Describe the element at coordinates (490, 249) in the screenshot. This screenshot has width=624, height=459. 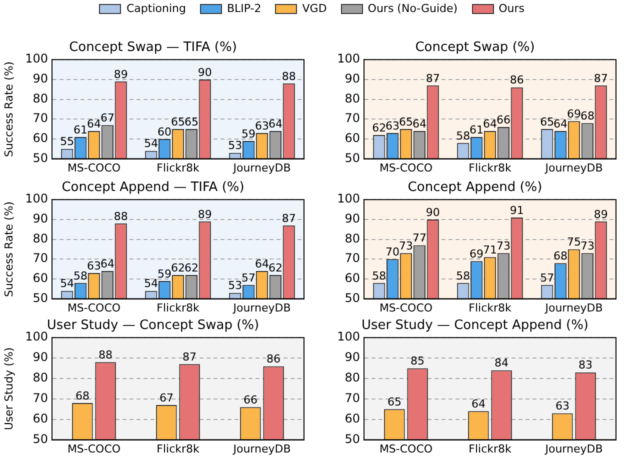
I see `data-label: 71` at that location.